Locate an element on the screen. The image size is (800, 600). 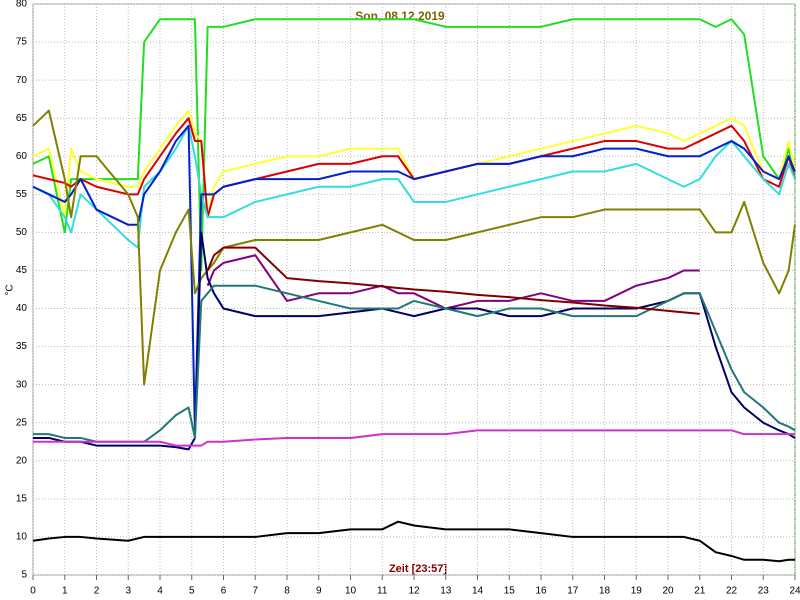
y-tick-label: 40 is located at coordinates (22, 308).